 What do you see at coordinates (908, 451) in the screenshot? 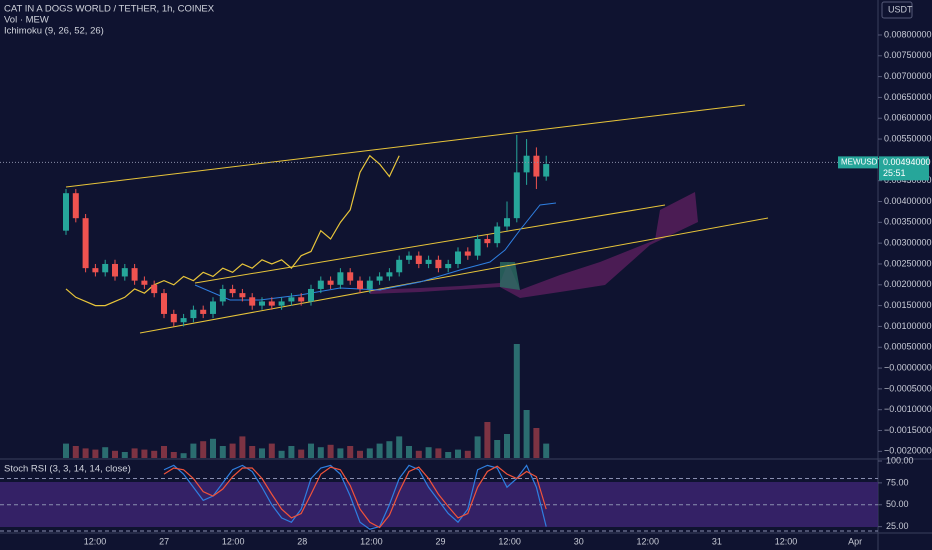
I see `y-tick-label: −0.00200000` at bounding box center [908, 451].